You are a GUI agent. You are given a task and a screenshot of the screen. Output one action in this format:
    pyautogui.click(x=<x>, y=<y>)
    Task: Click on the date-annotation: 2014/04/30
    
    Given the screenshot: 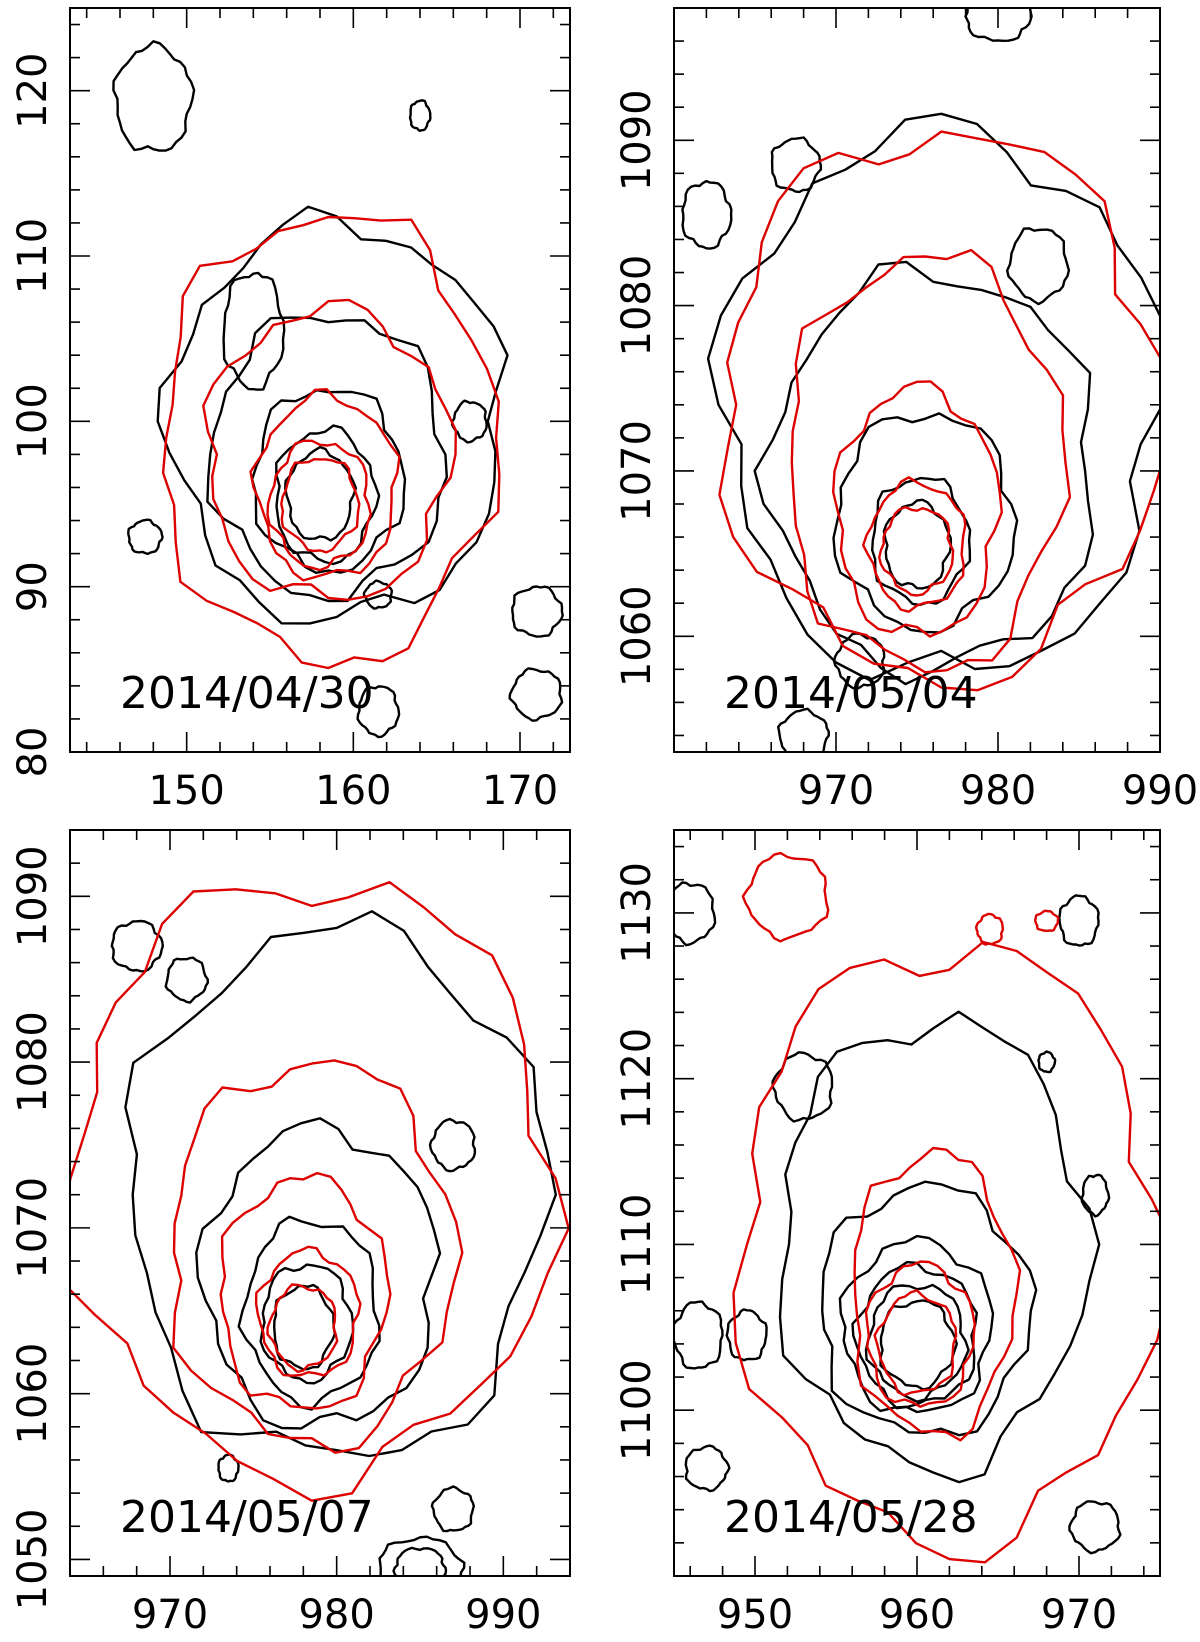 What is the action you would take?
    pyautogui.click(x=247, y=693)
    